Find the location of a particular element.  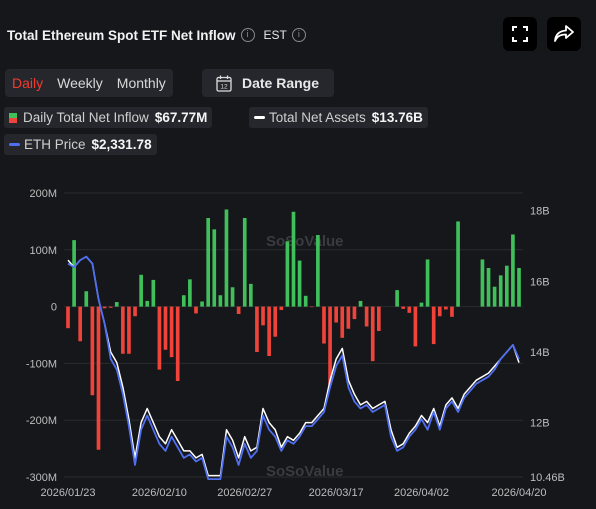

y-right-tick-label: 16B is located at coordinates (540, 282).